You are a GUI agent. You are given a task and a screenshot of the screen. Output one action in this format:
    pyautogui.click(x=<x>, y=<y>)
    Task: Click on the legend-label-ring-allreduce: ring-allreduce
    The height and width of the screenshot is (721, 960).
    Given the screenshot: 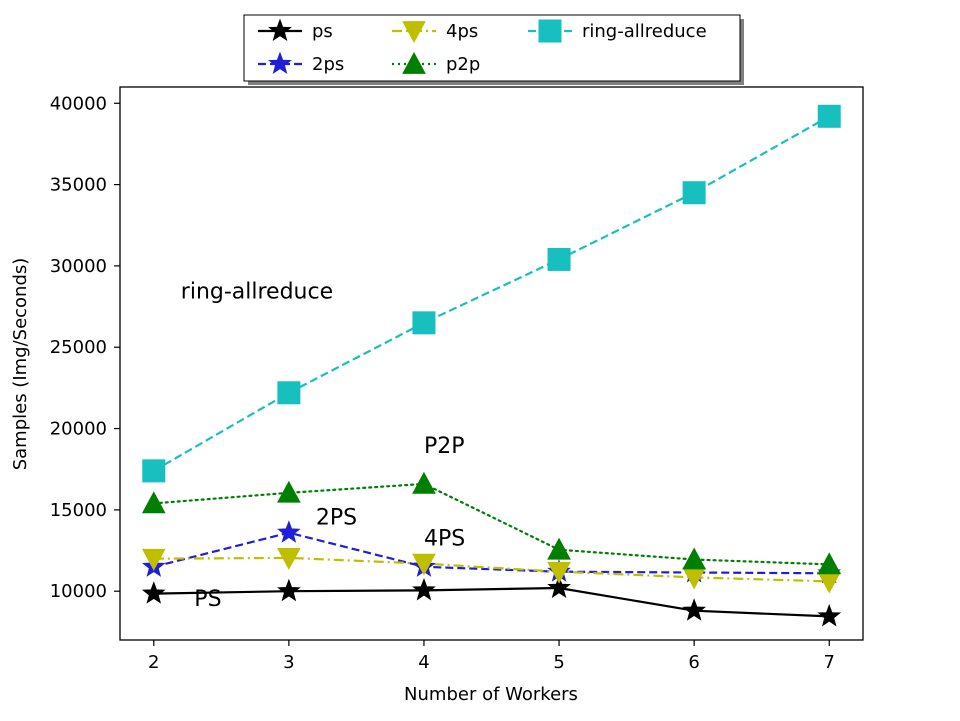 What is the action you would take?
    pyautogui.click(x=644, y=31)
    